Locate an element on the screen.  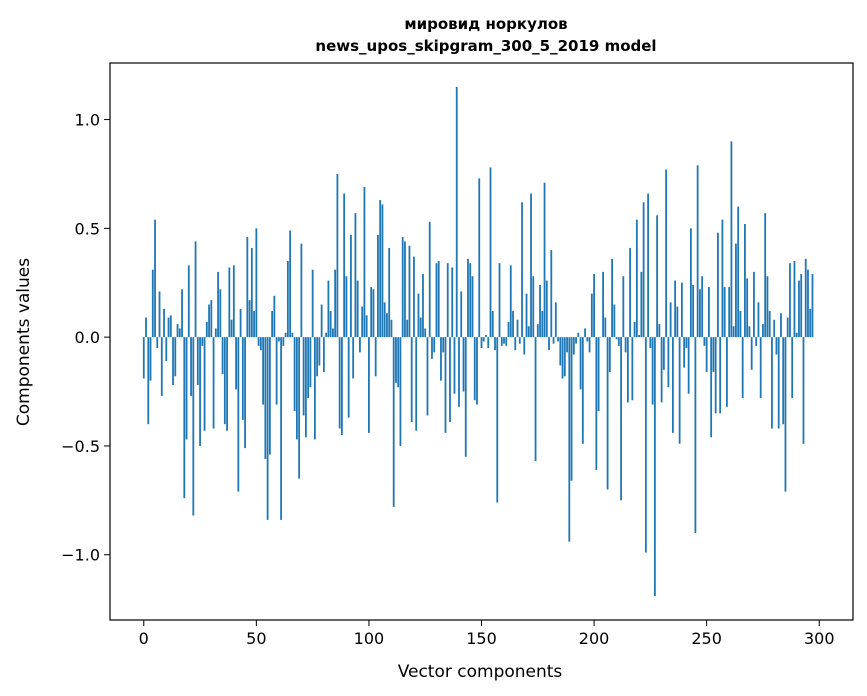
chart-title: мировид норкулов is located at coordinates (485, 24).